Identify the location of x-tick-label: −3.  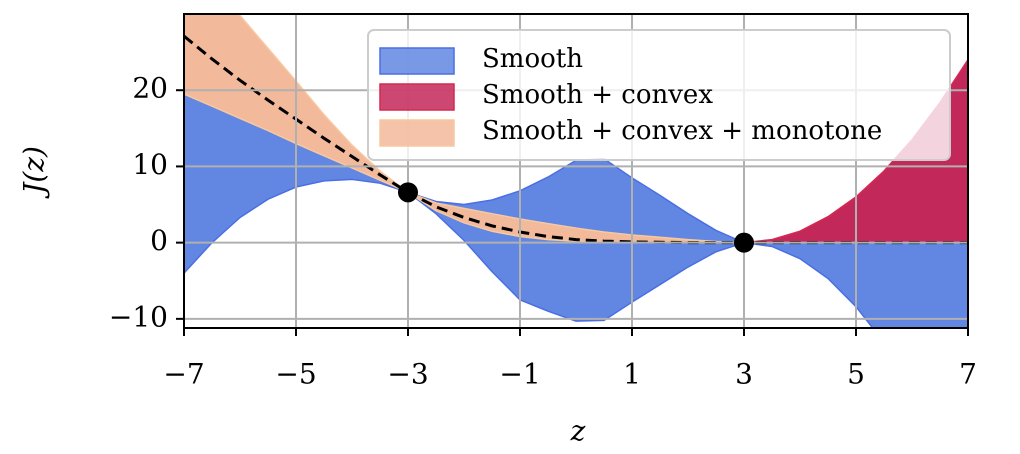
(407, 374).